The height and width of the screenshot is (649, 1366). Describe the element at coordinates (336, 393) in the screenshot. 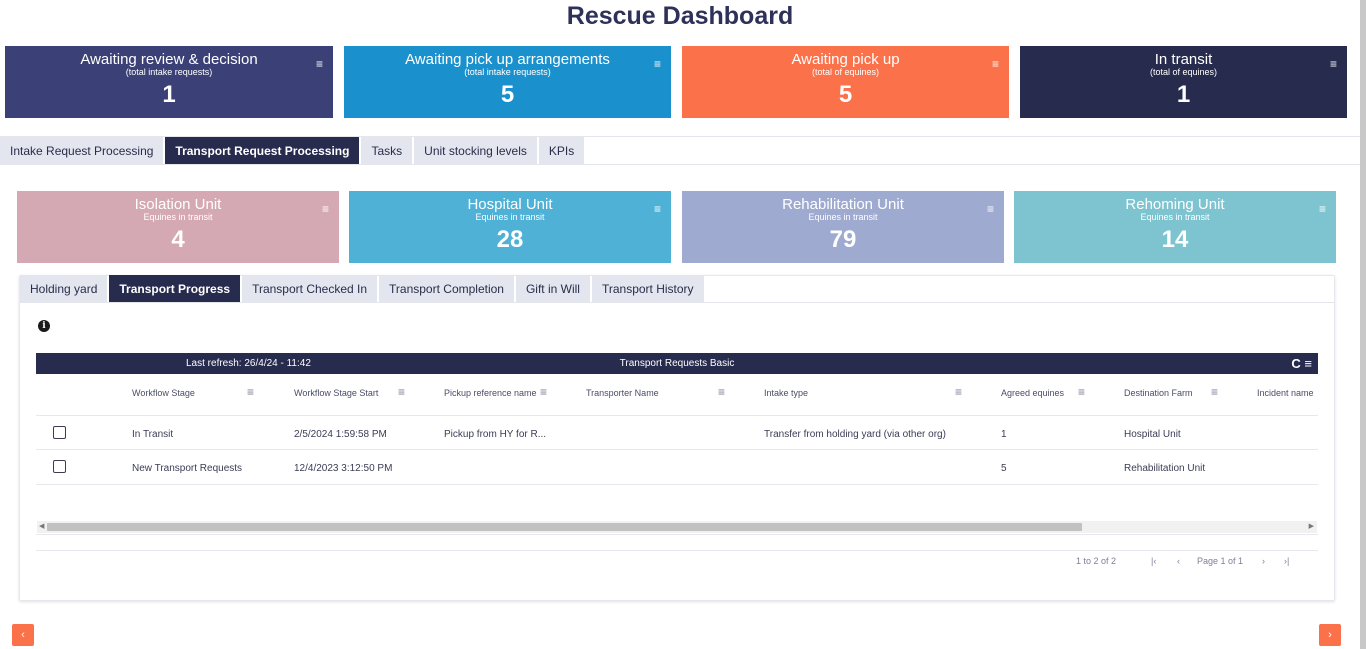

I see `column-header-workflow-stage-start: Workflow Stage Start` at that location.